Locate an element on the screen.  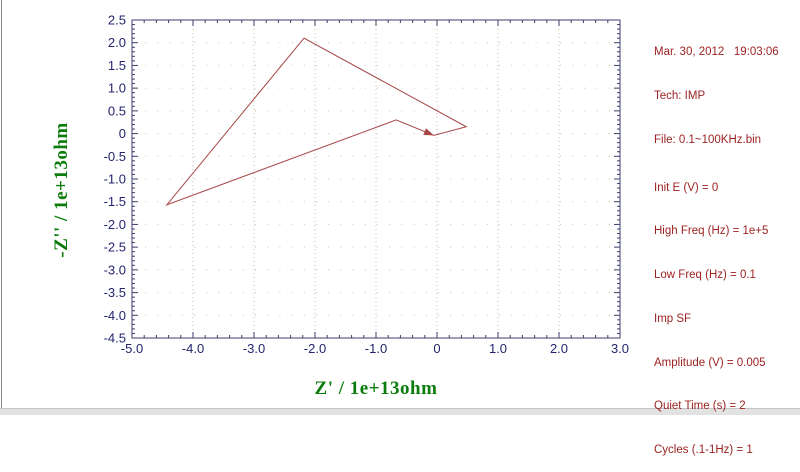
y-axis-title: -Z'' / 1e+13ohm is located at coordinates (61, 190).